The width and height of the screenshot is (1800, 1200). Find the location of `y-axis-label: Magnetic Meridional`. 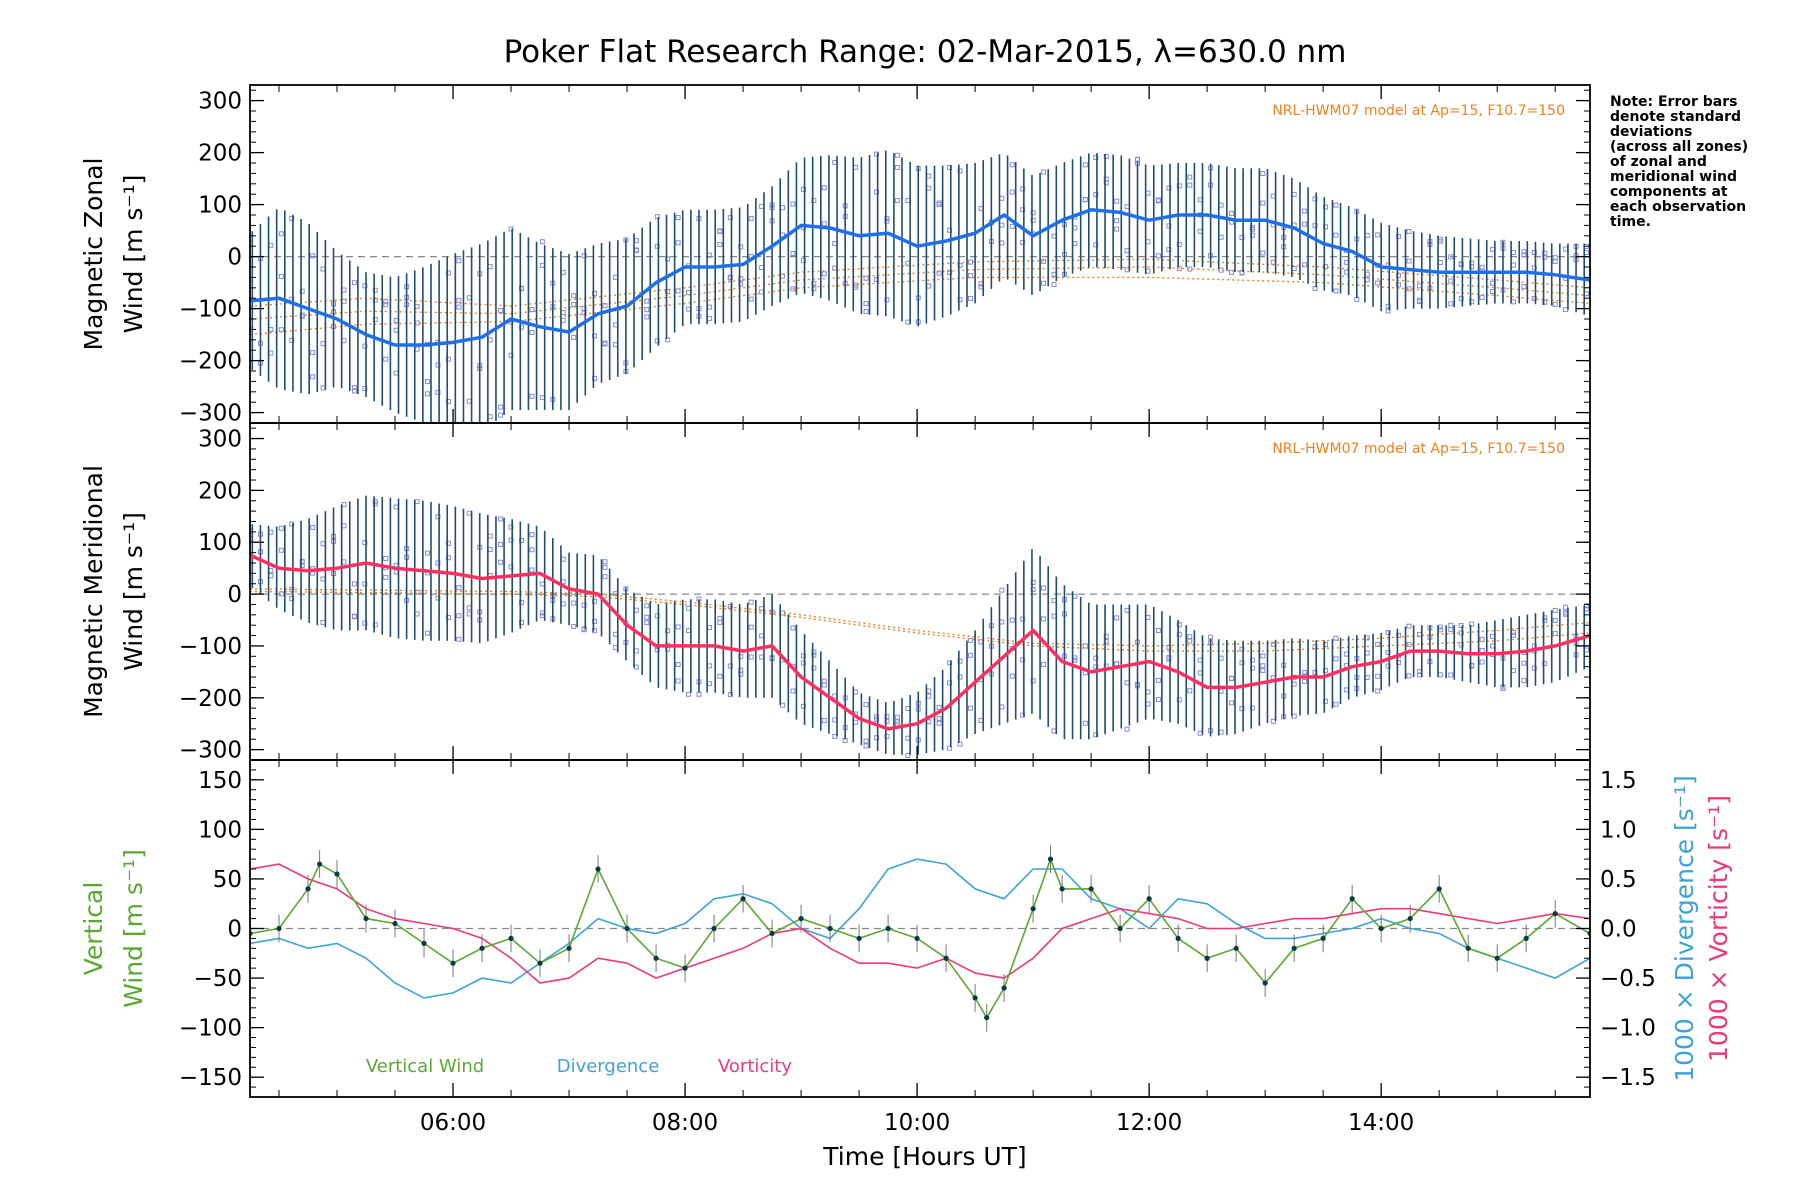

y-axis-label: Magnetic Meridional is located at coordinates (93, 591).